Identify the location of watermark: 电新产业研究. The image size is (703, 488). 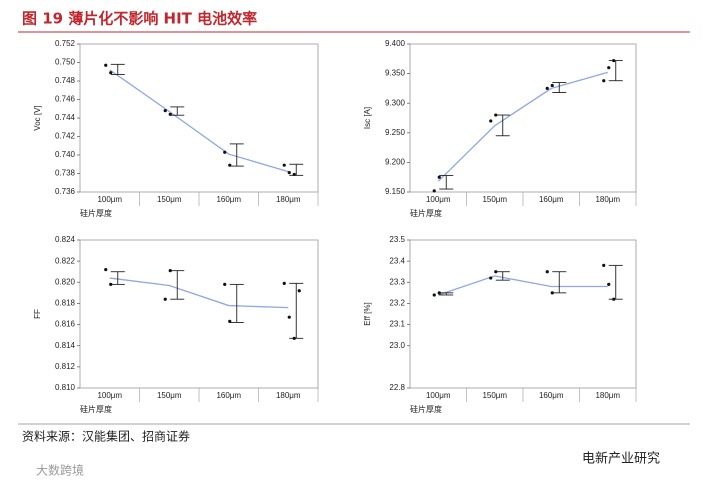
(621, 459).